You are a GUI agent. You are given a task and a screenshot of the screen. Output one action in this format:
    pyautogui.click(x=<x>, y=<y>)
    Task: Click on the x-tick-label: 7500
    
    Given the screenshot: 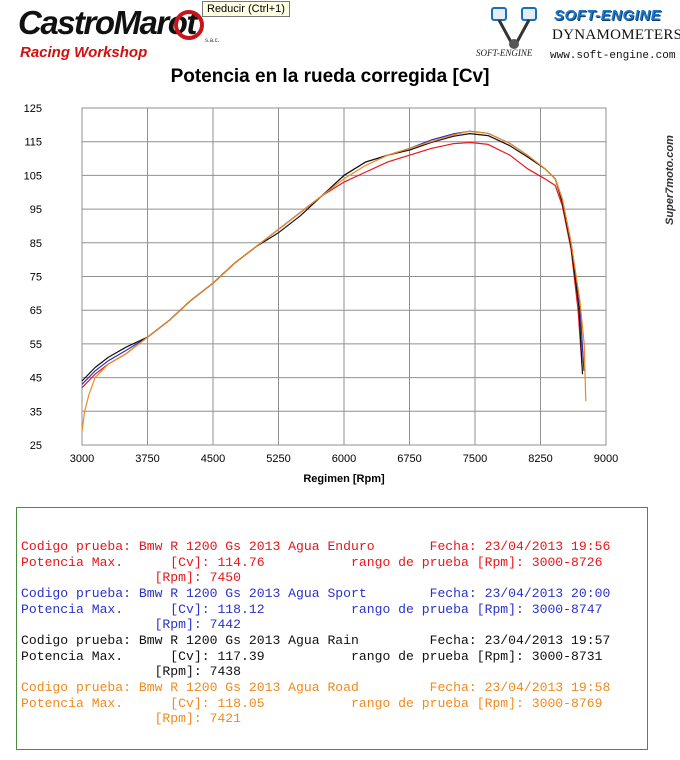 What is the action you would take?
    pyautogui.click(x=475, y=459)
    